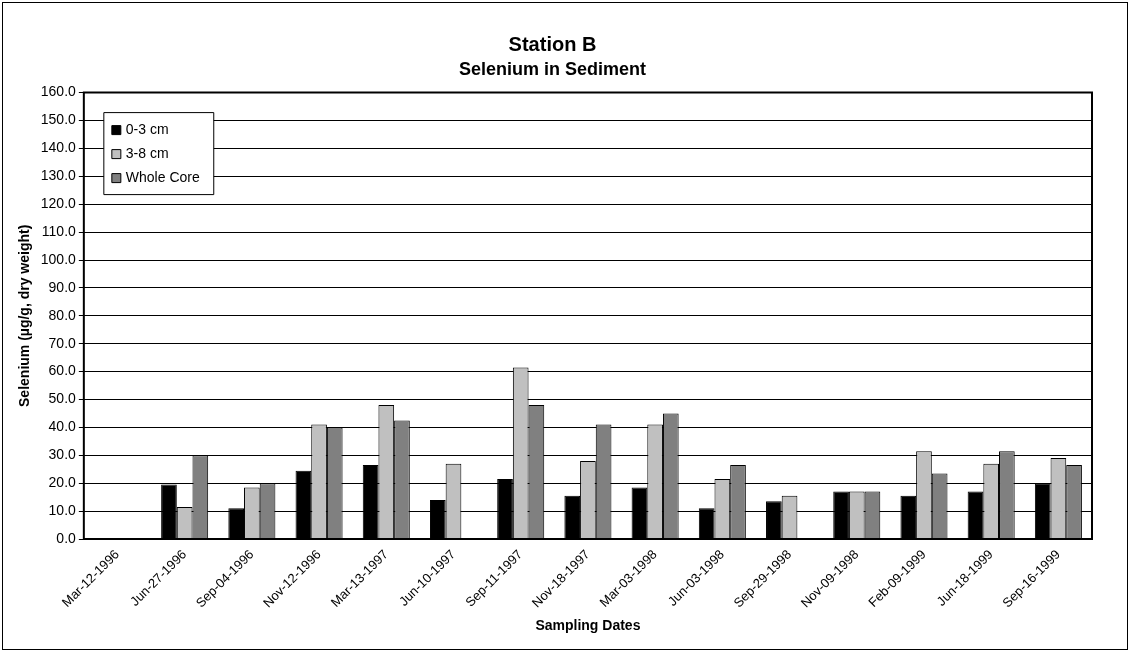  Describe the element at coordinates (66, 537) in the screenshot. I see `y-tick-label: 0.0` at that location.